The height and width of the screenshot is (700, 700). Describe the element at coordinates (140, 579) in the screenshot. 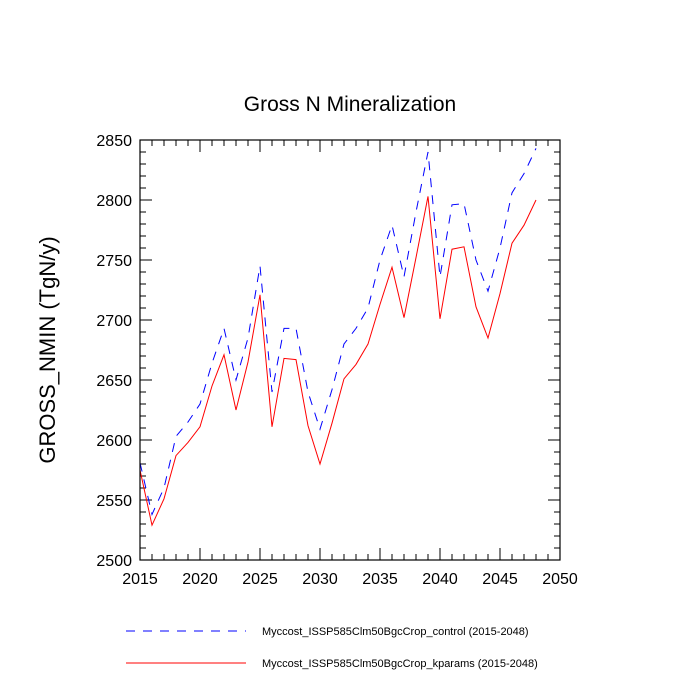

I see `x-tick-label: 2015` at that location.